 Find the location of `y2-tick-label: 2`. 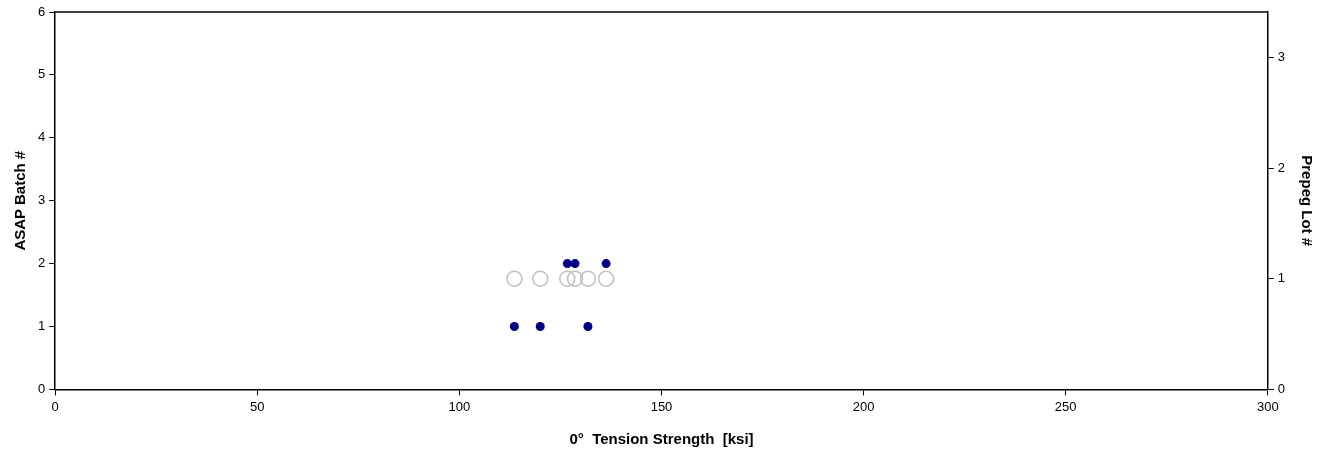

y2-tick-label: 2 is located at coordinates (1281, 167).